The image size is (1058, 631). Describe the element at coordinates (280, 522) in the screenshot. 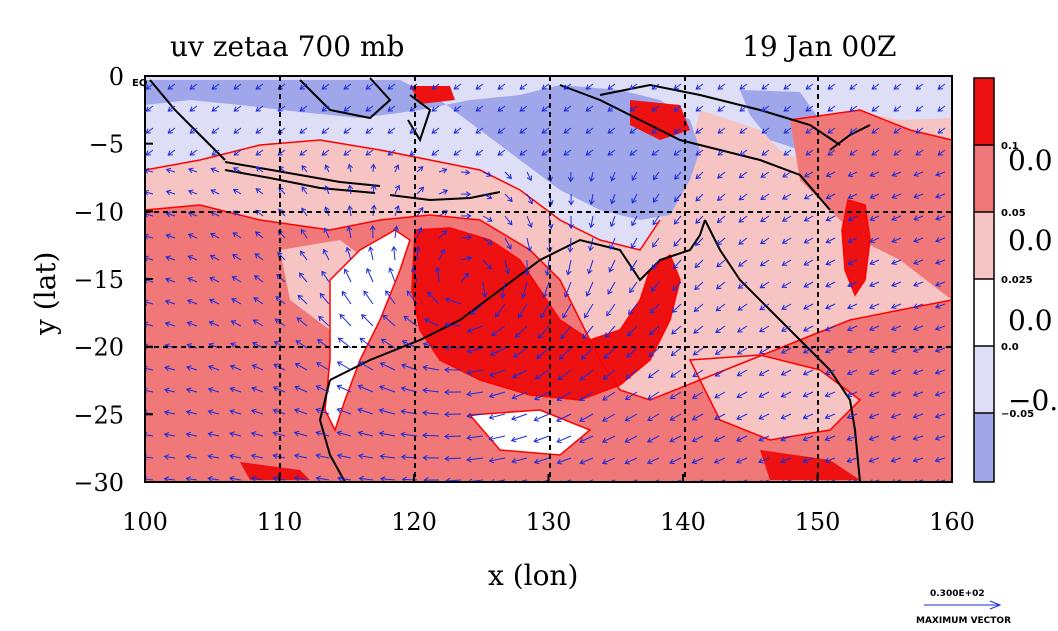

I see `x-tick-label: 110` at that location.